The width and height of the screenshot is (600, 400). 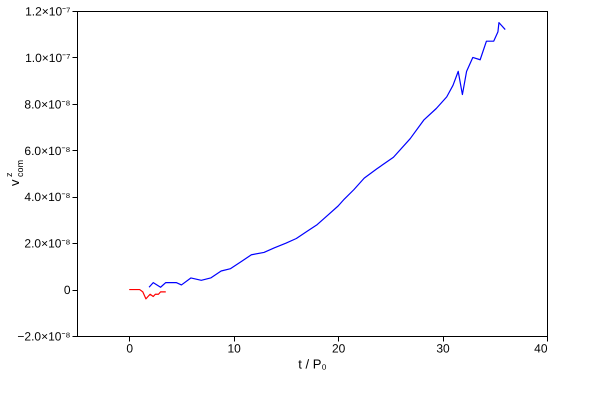 What do you see at coordinates (312, 364) in the screenshot?
I see `x-axis-title: t / P₀` at bounding box center [312, 364].